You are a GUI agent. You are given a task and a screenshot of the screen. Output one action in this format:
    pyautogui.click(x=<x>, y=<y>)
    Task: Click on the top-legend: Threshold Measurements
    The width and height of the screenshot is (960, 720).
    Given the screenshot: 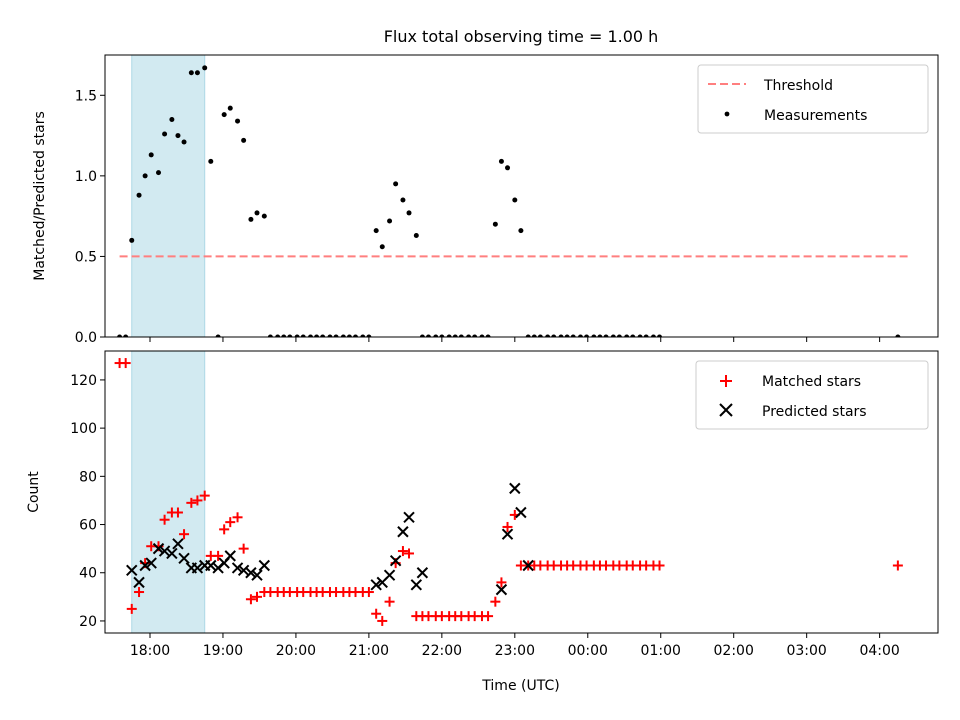 What is the action you would take?
    pyautogui.click(x=813, y=99)
    